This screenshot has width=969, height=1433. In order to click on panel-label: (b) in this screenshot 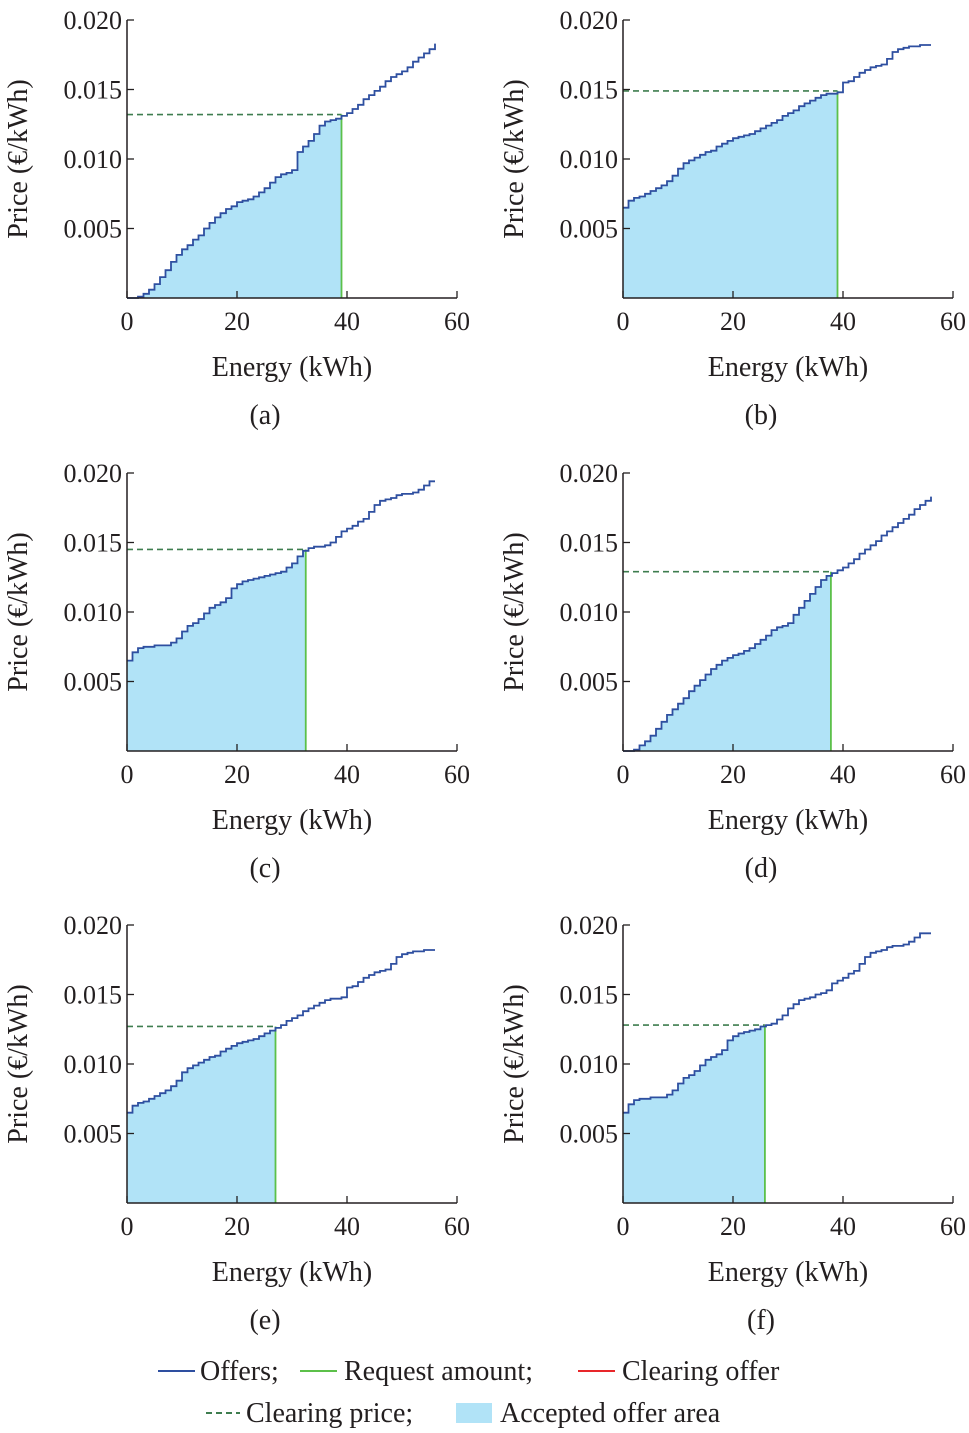, I will do `click(761, 415)`.